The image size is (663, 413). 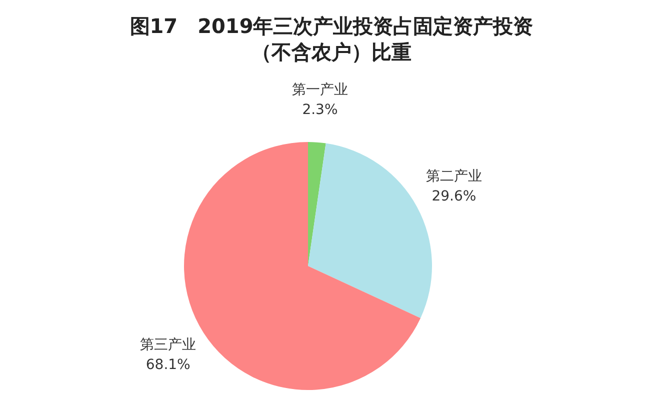 I want to click on data-label: 2.3%, so click(x=320, y=110).